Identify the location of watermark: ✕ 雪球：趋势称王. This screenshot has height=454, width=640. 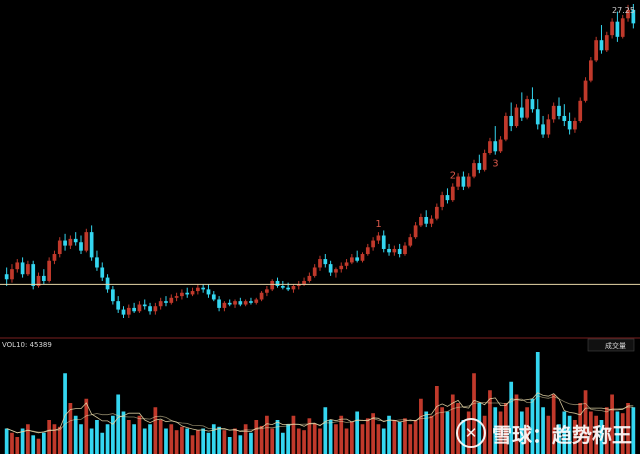
(544, 433).